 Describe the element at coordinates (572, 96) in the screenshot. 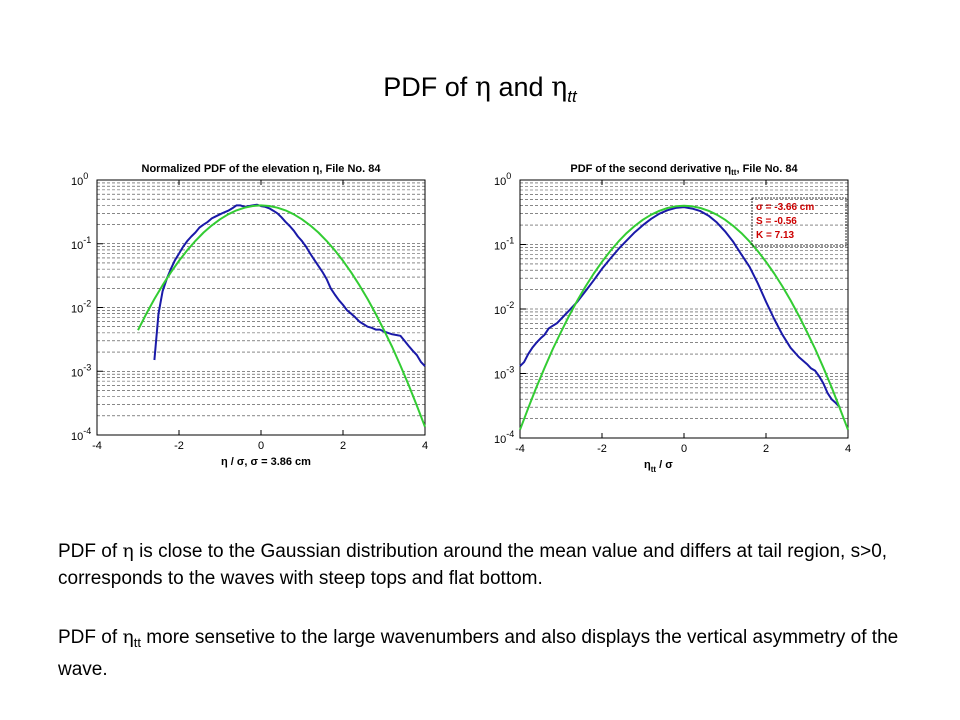

I see `title-sub: tt` at that location.